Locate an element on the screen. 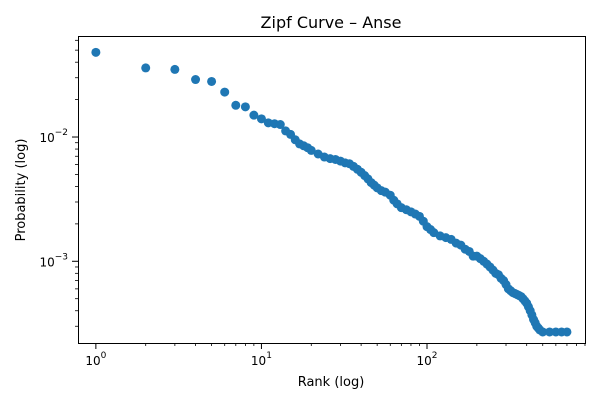  y-axis-label: Probability (log) is located at coordinates (21, 190).